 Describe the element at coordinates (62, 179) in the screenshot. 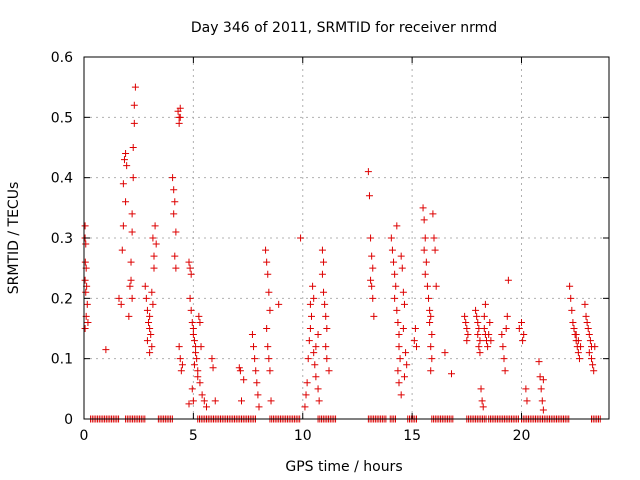

I see `y-tick-label: 0.4` at that location.